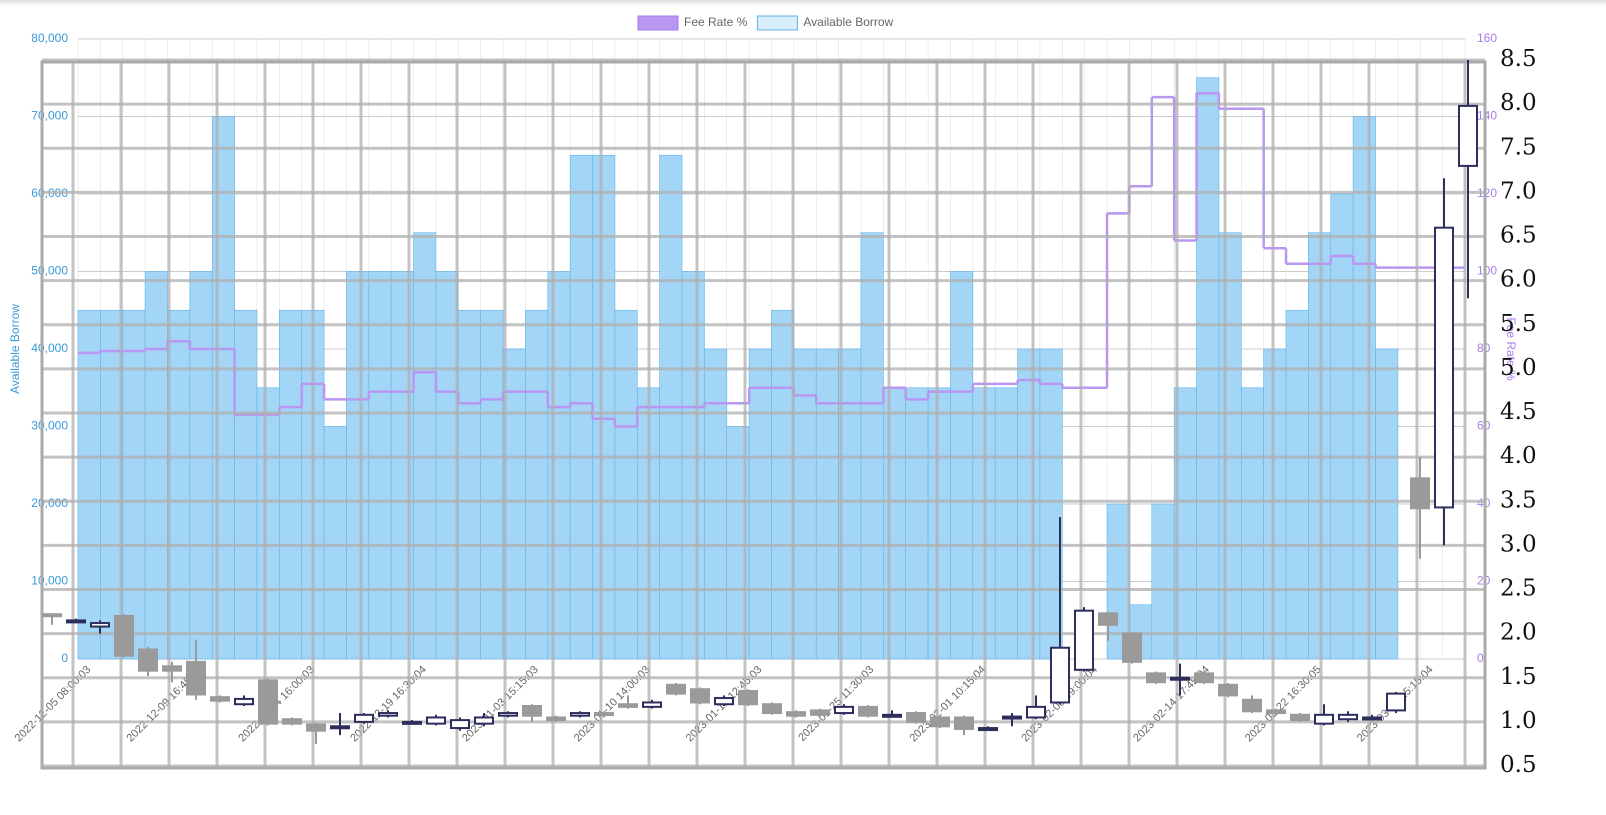 Image resolution: width=1606 pixels, height=815 pixels. What do you see at coordinates (1518, 412) in the screenshot?
I see `y-tick-label: 4.5` at bounding box center [1518, 412].